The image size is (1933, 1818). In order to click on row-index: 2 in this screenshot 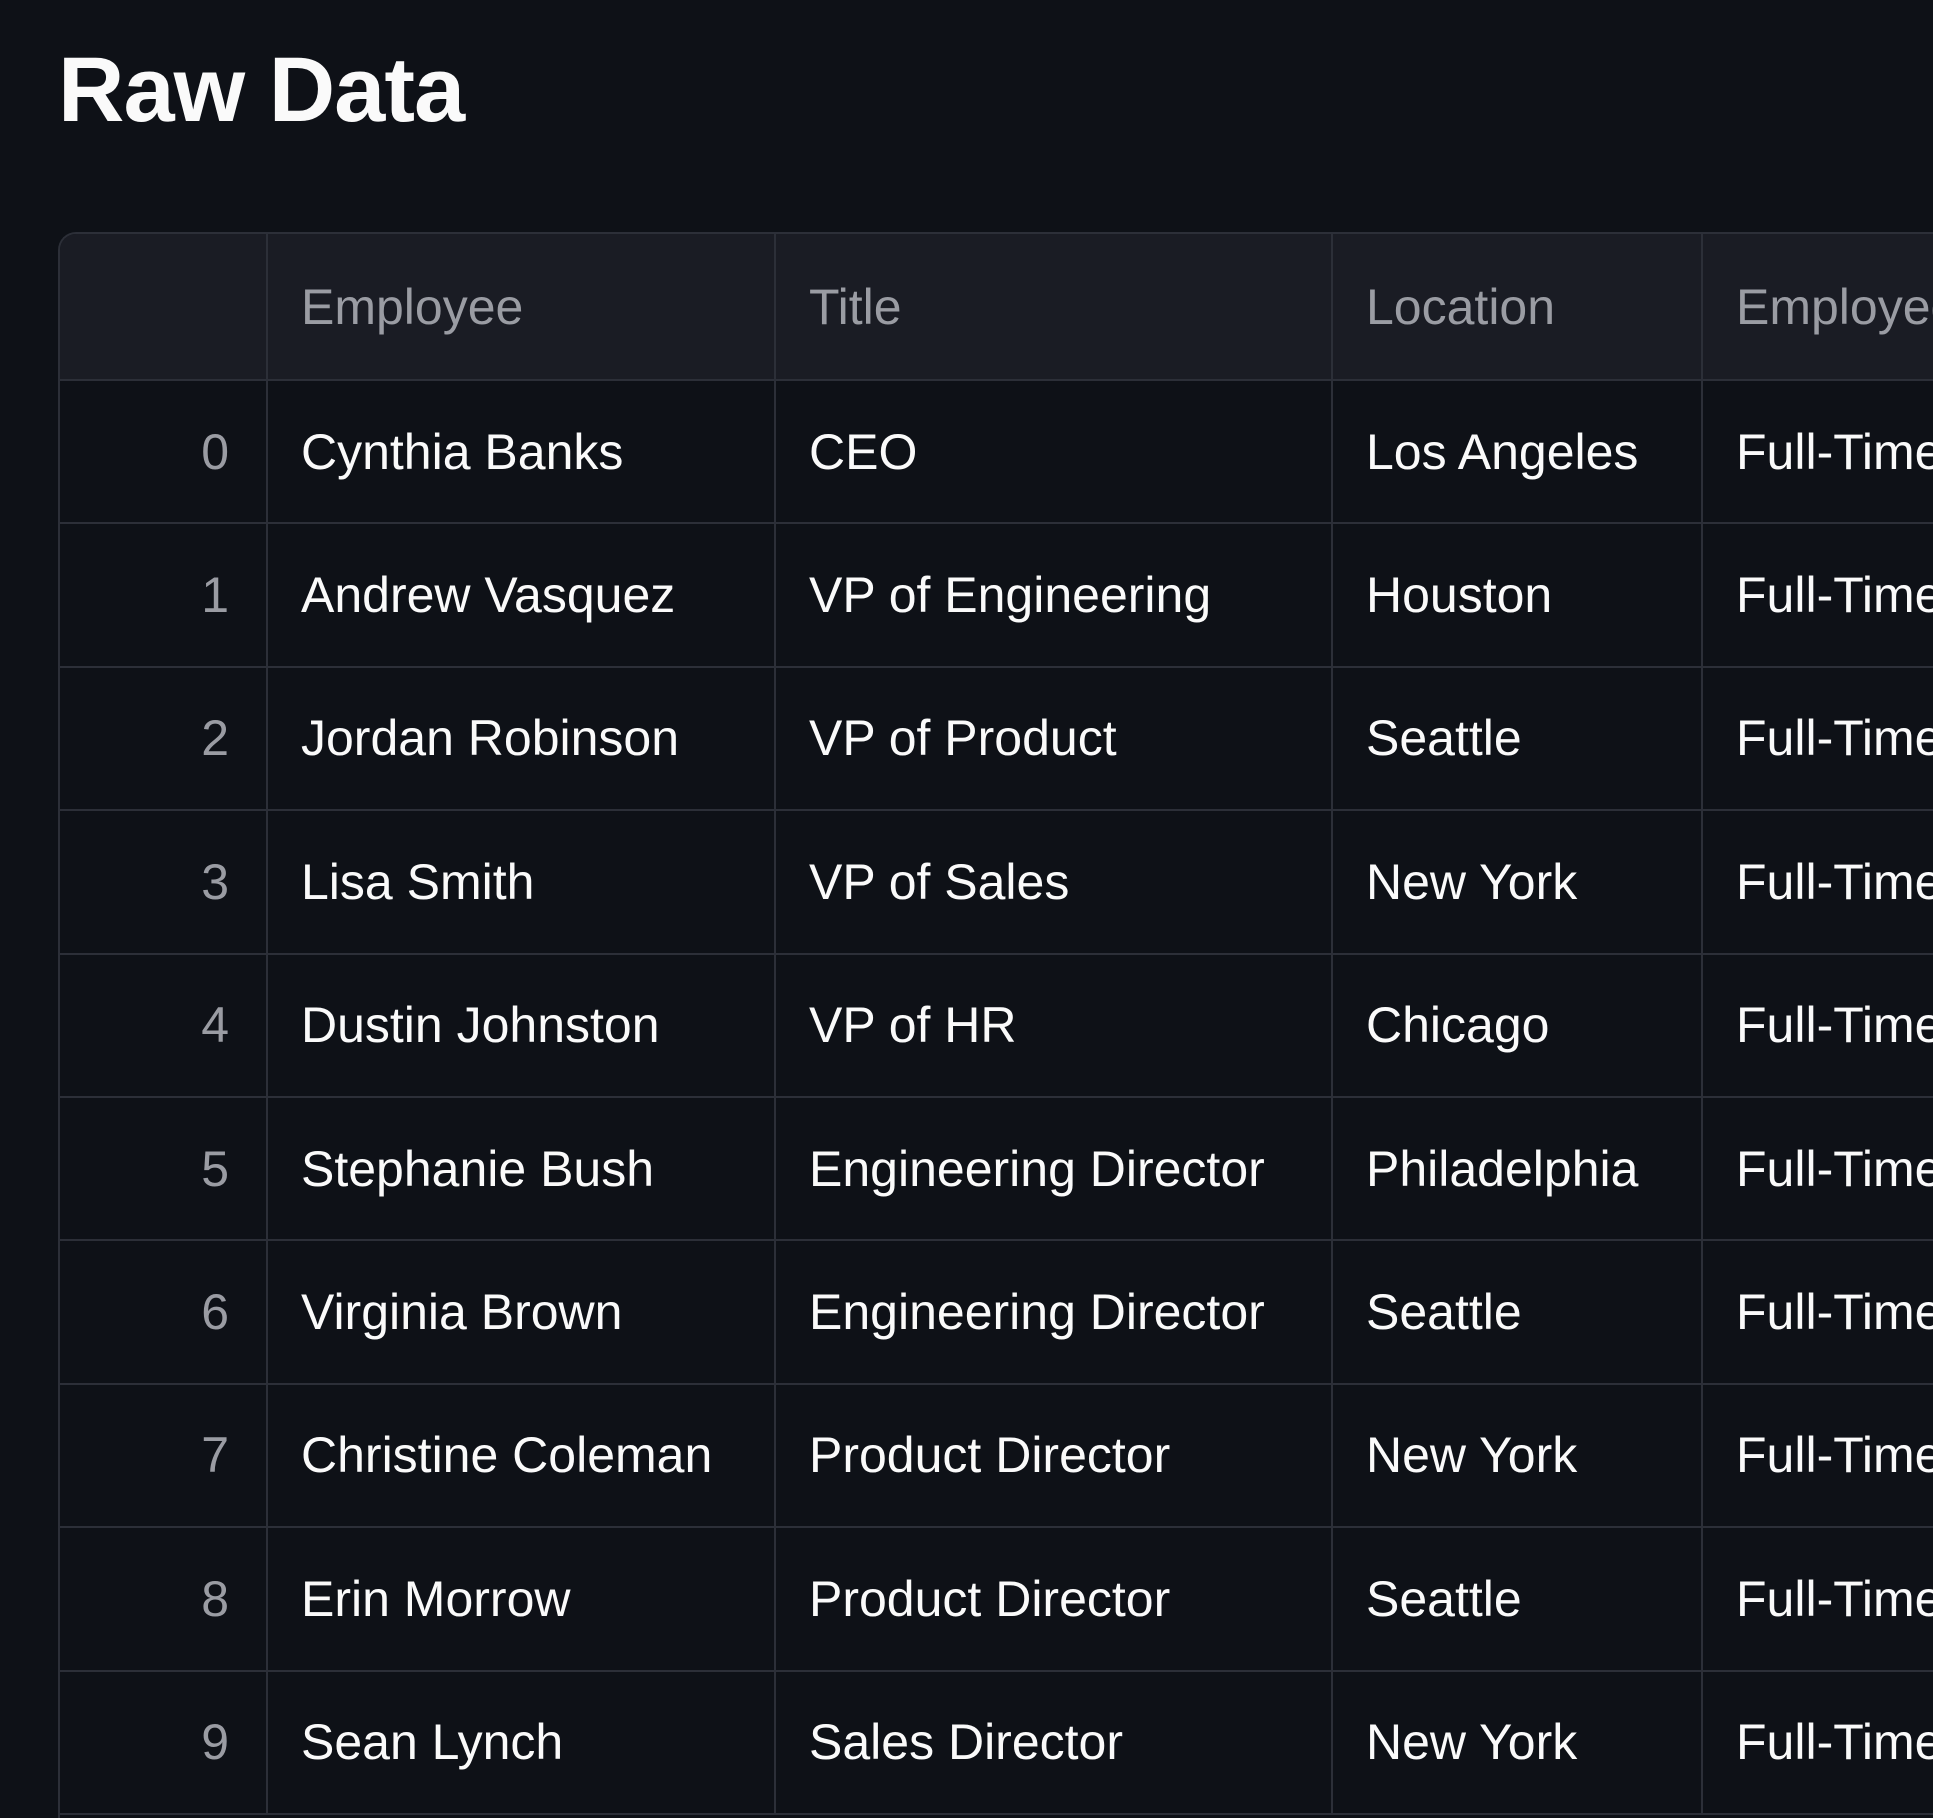, I will do `click(164, 739)`.